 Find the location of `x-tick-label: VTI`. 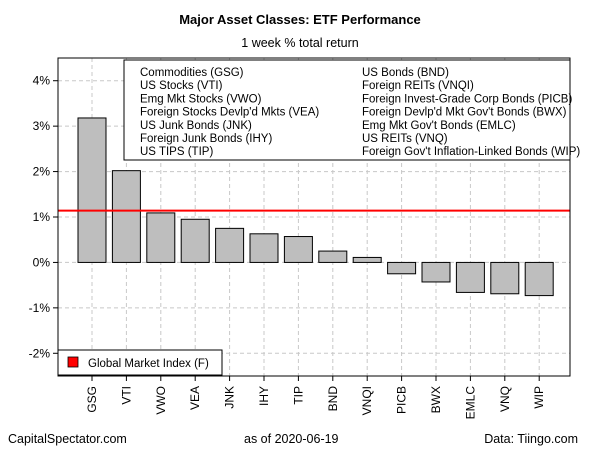

x-tick-label: VTI is located at coordinates (126, 395).